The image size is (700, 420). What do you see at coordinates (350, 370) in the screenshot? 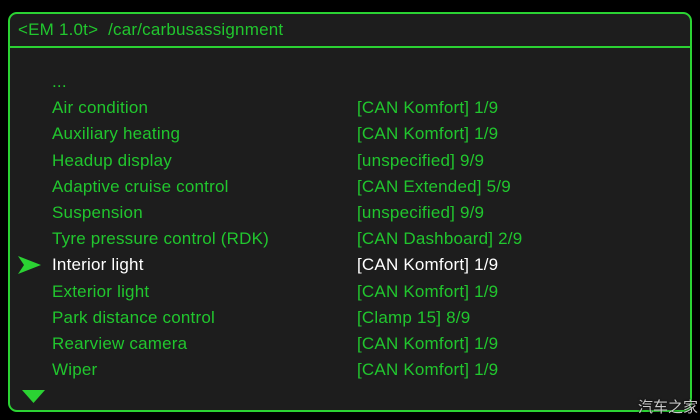
I see `list-item-wiper: Wiper [CAN Komfort] 1/9` at bounding box center [350, 370].